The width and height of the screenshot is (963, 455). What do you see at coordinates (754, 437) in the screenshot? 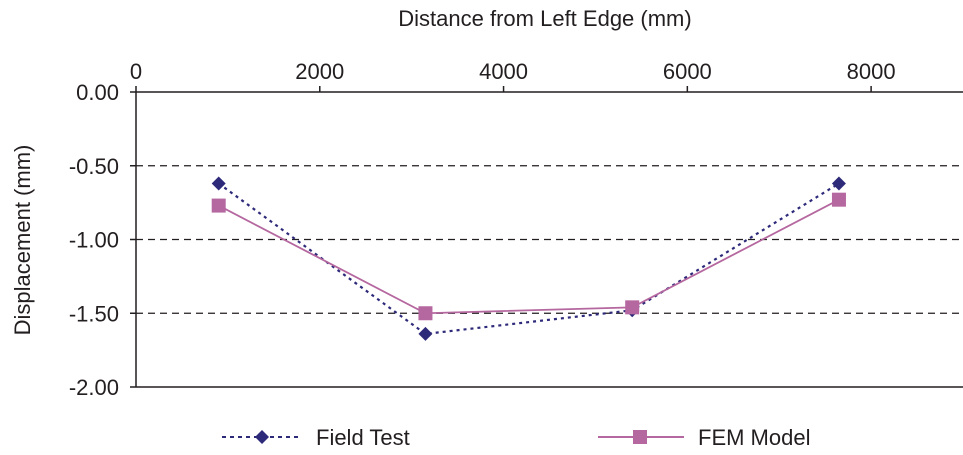
I see `legend-label-fem-model: FEM Model` at bounding box center [754, 437].